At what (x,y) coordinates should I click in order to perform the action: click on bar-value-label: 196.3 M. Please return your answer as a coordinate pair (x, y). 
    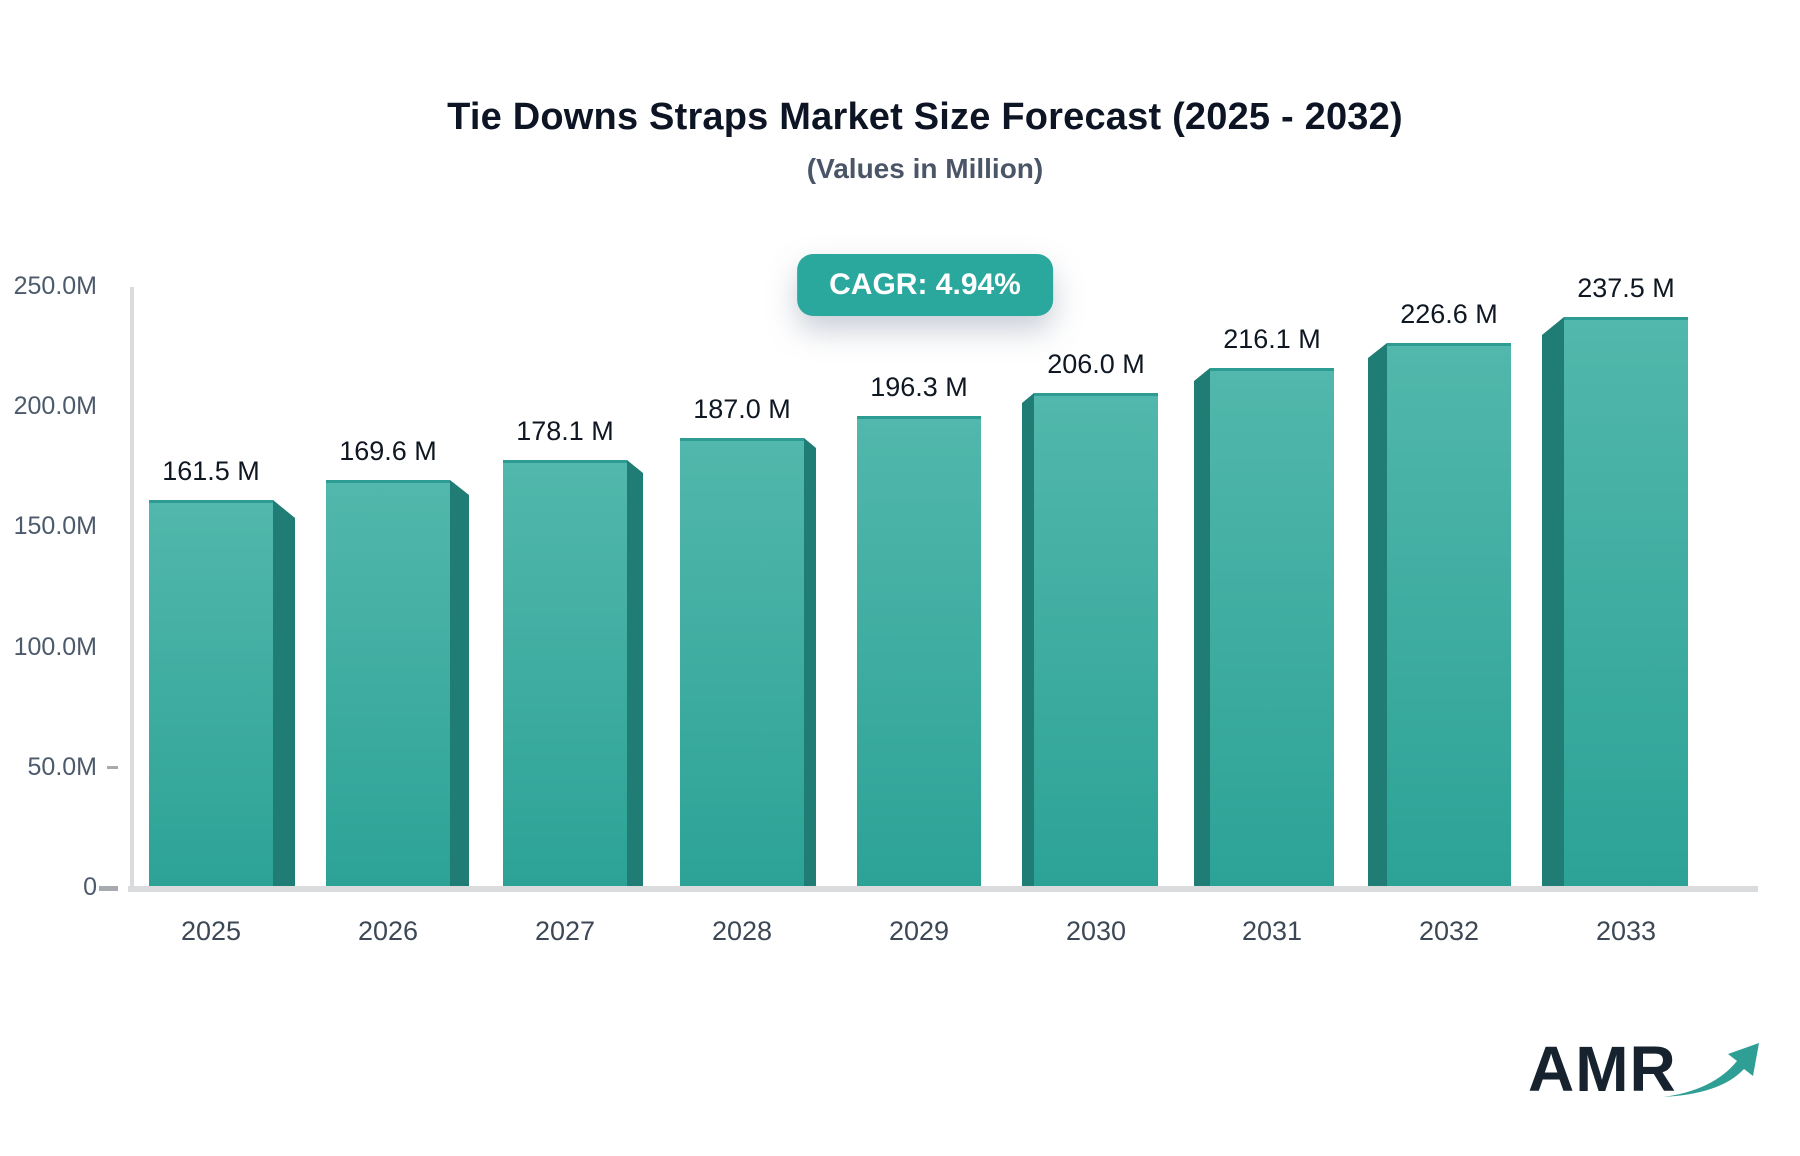
    Looking at the image, I should click on (919, 387).